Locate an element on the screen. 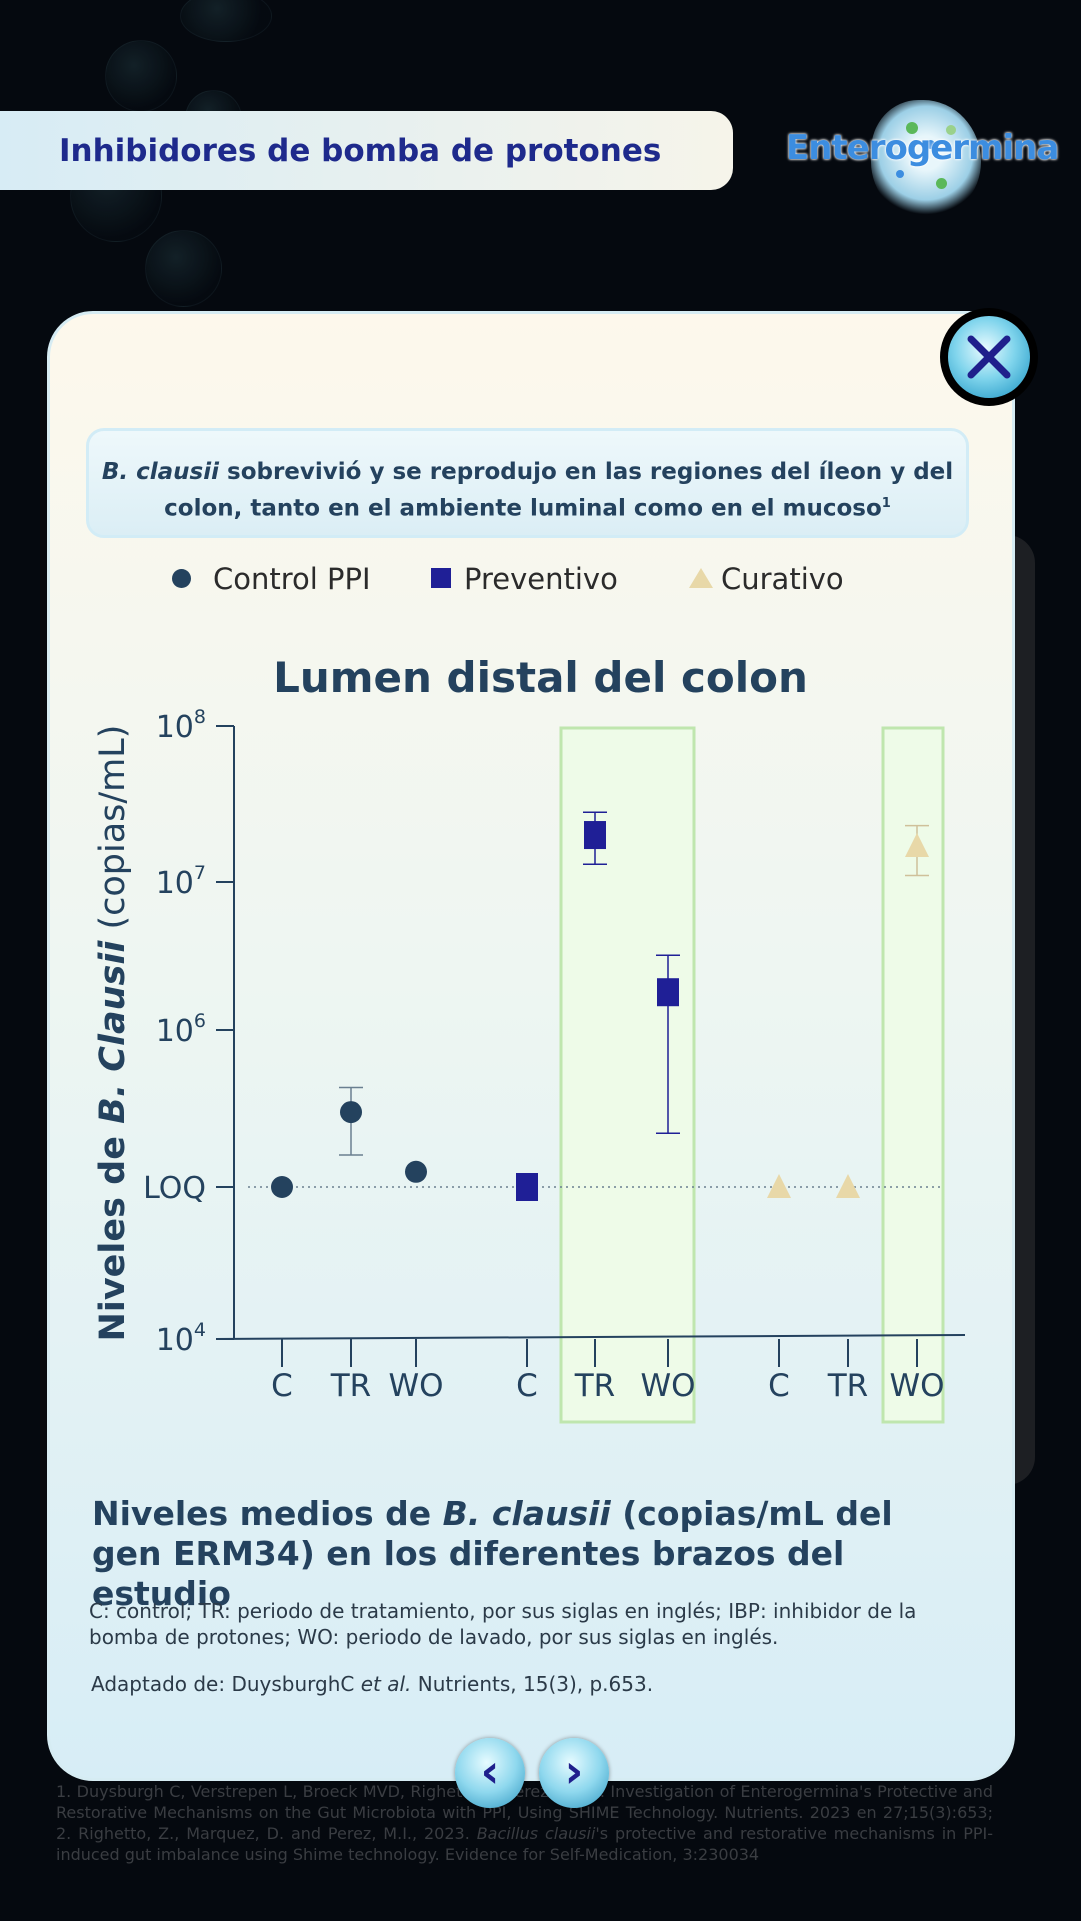 Image resolution: width=1081 pixels, height=1921 pixels. intro-ref: 1 is located at coordinates (886, 503).